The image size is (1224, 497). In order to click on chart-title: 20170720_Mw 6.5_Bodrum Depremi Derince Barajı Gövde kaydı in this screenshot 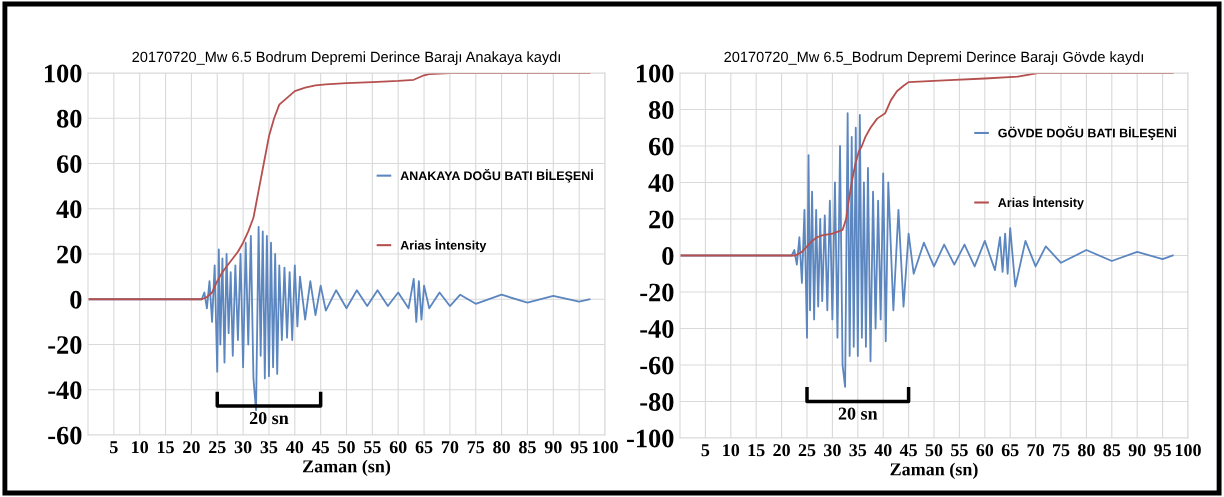, I will do `click(933, 58)`.